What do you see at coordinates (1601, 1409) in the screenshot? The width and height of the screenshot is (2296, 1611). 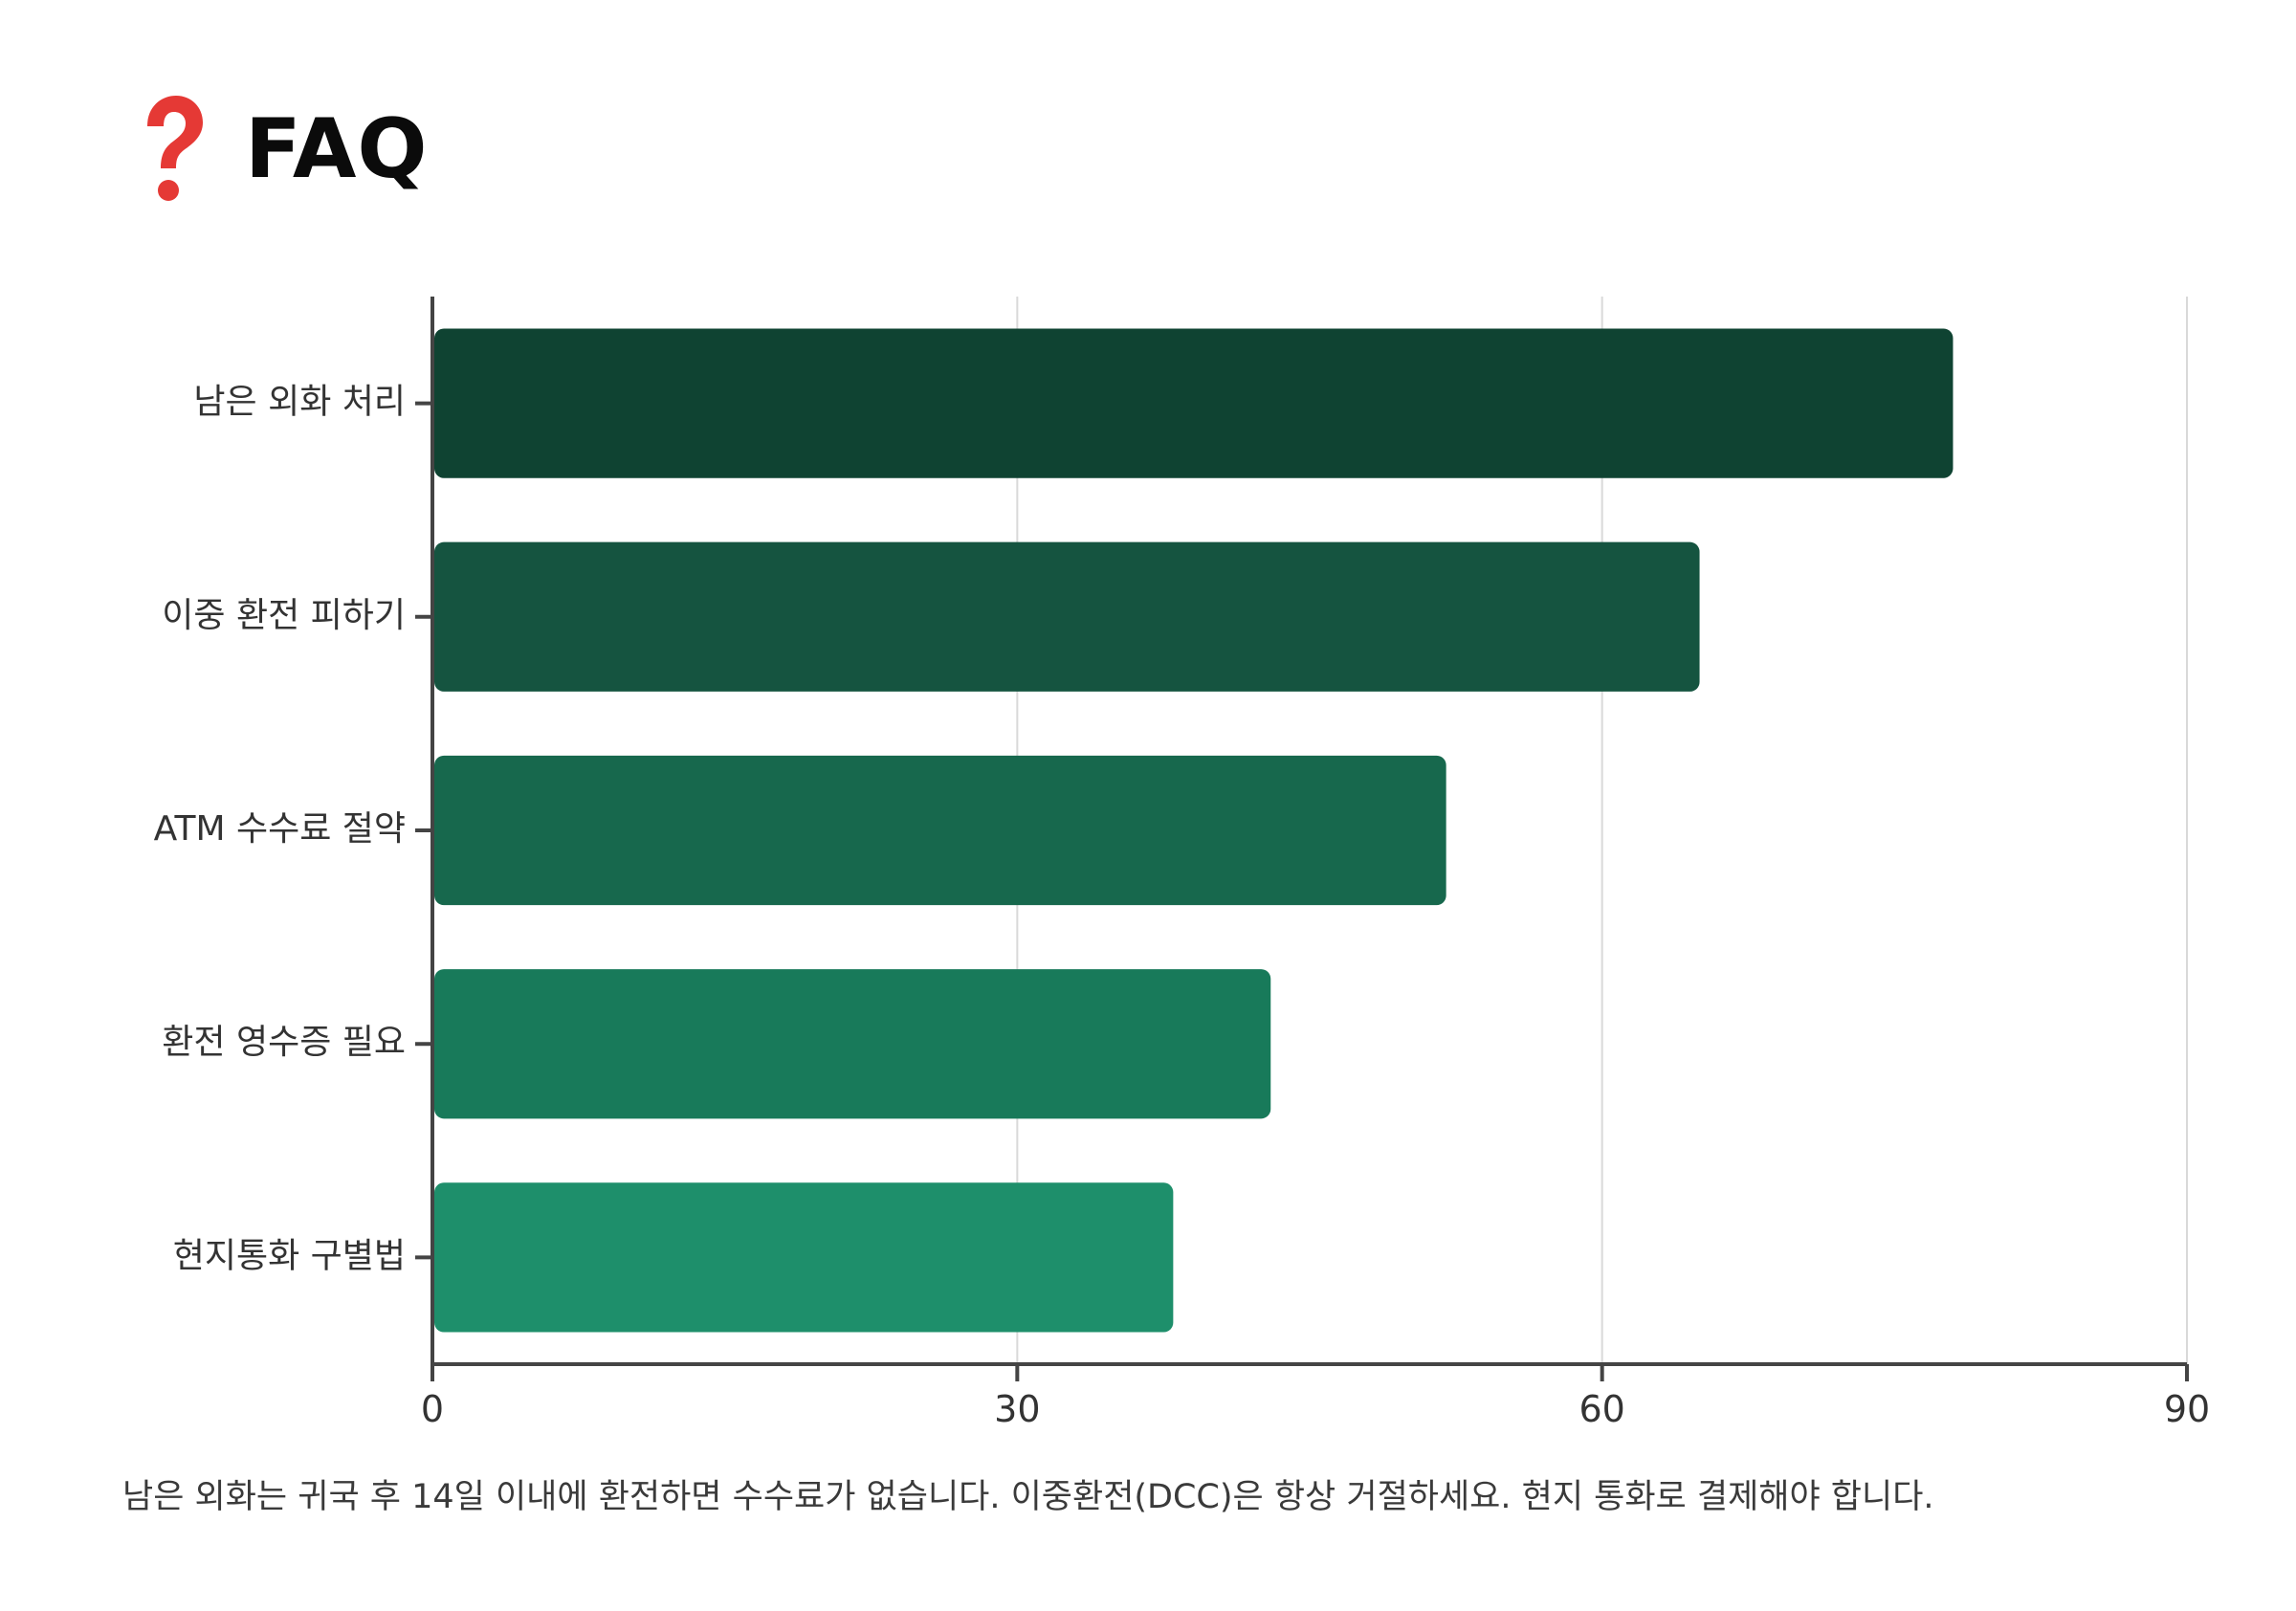 I see `x-tick-label: 60` at bounding box center [1601, 1409].